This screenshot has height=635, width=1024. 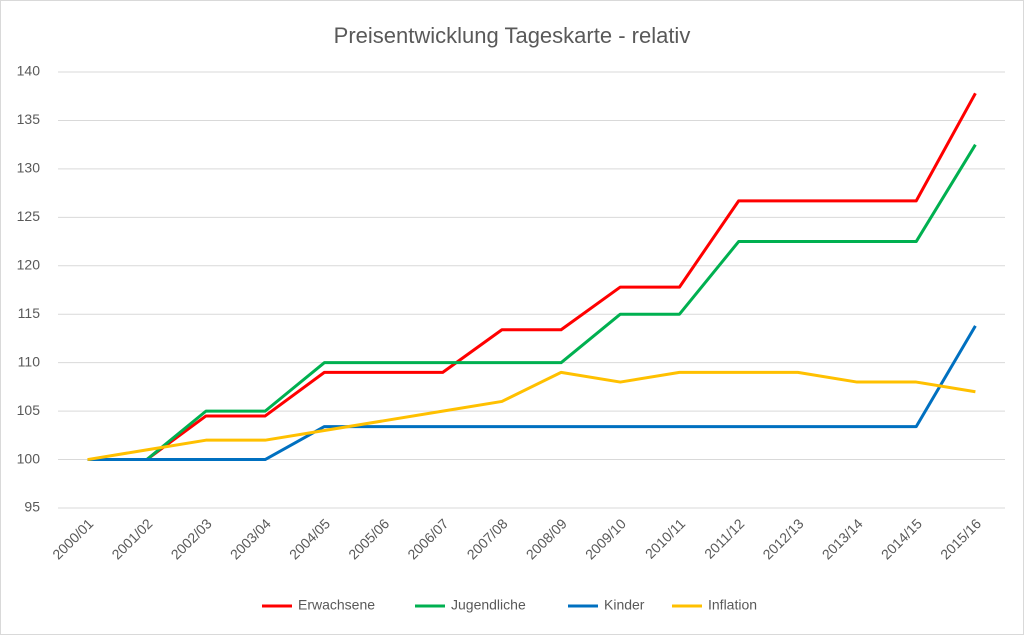 I want to click on legend-label: Erwachsene, so click(x=336, y=605).